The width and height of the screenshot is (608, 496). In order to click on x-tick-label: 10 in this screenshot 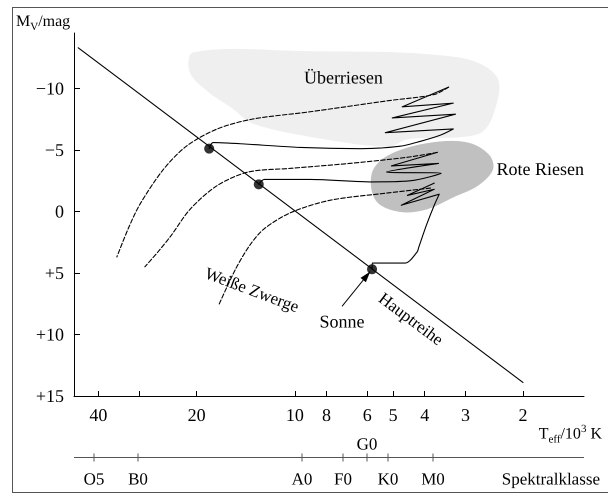, I will do `click(295, 415)`.